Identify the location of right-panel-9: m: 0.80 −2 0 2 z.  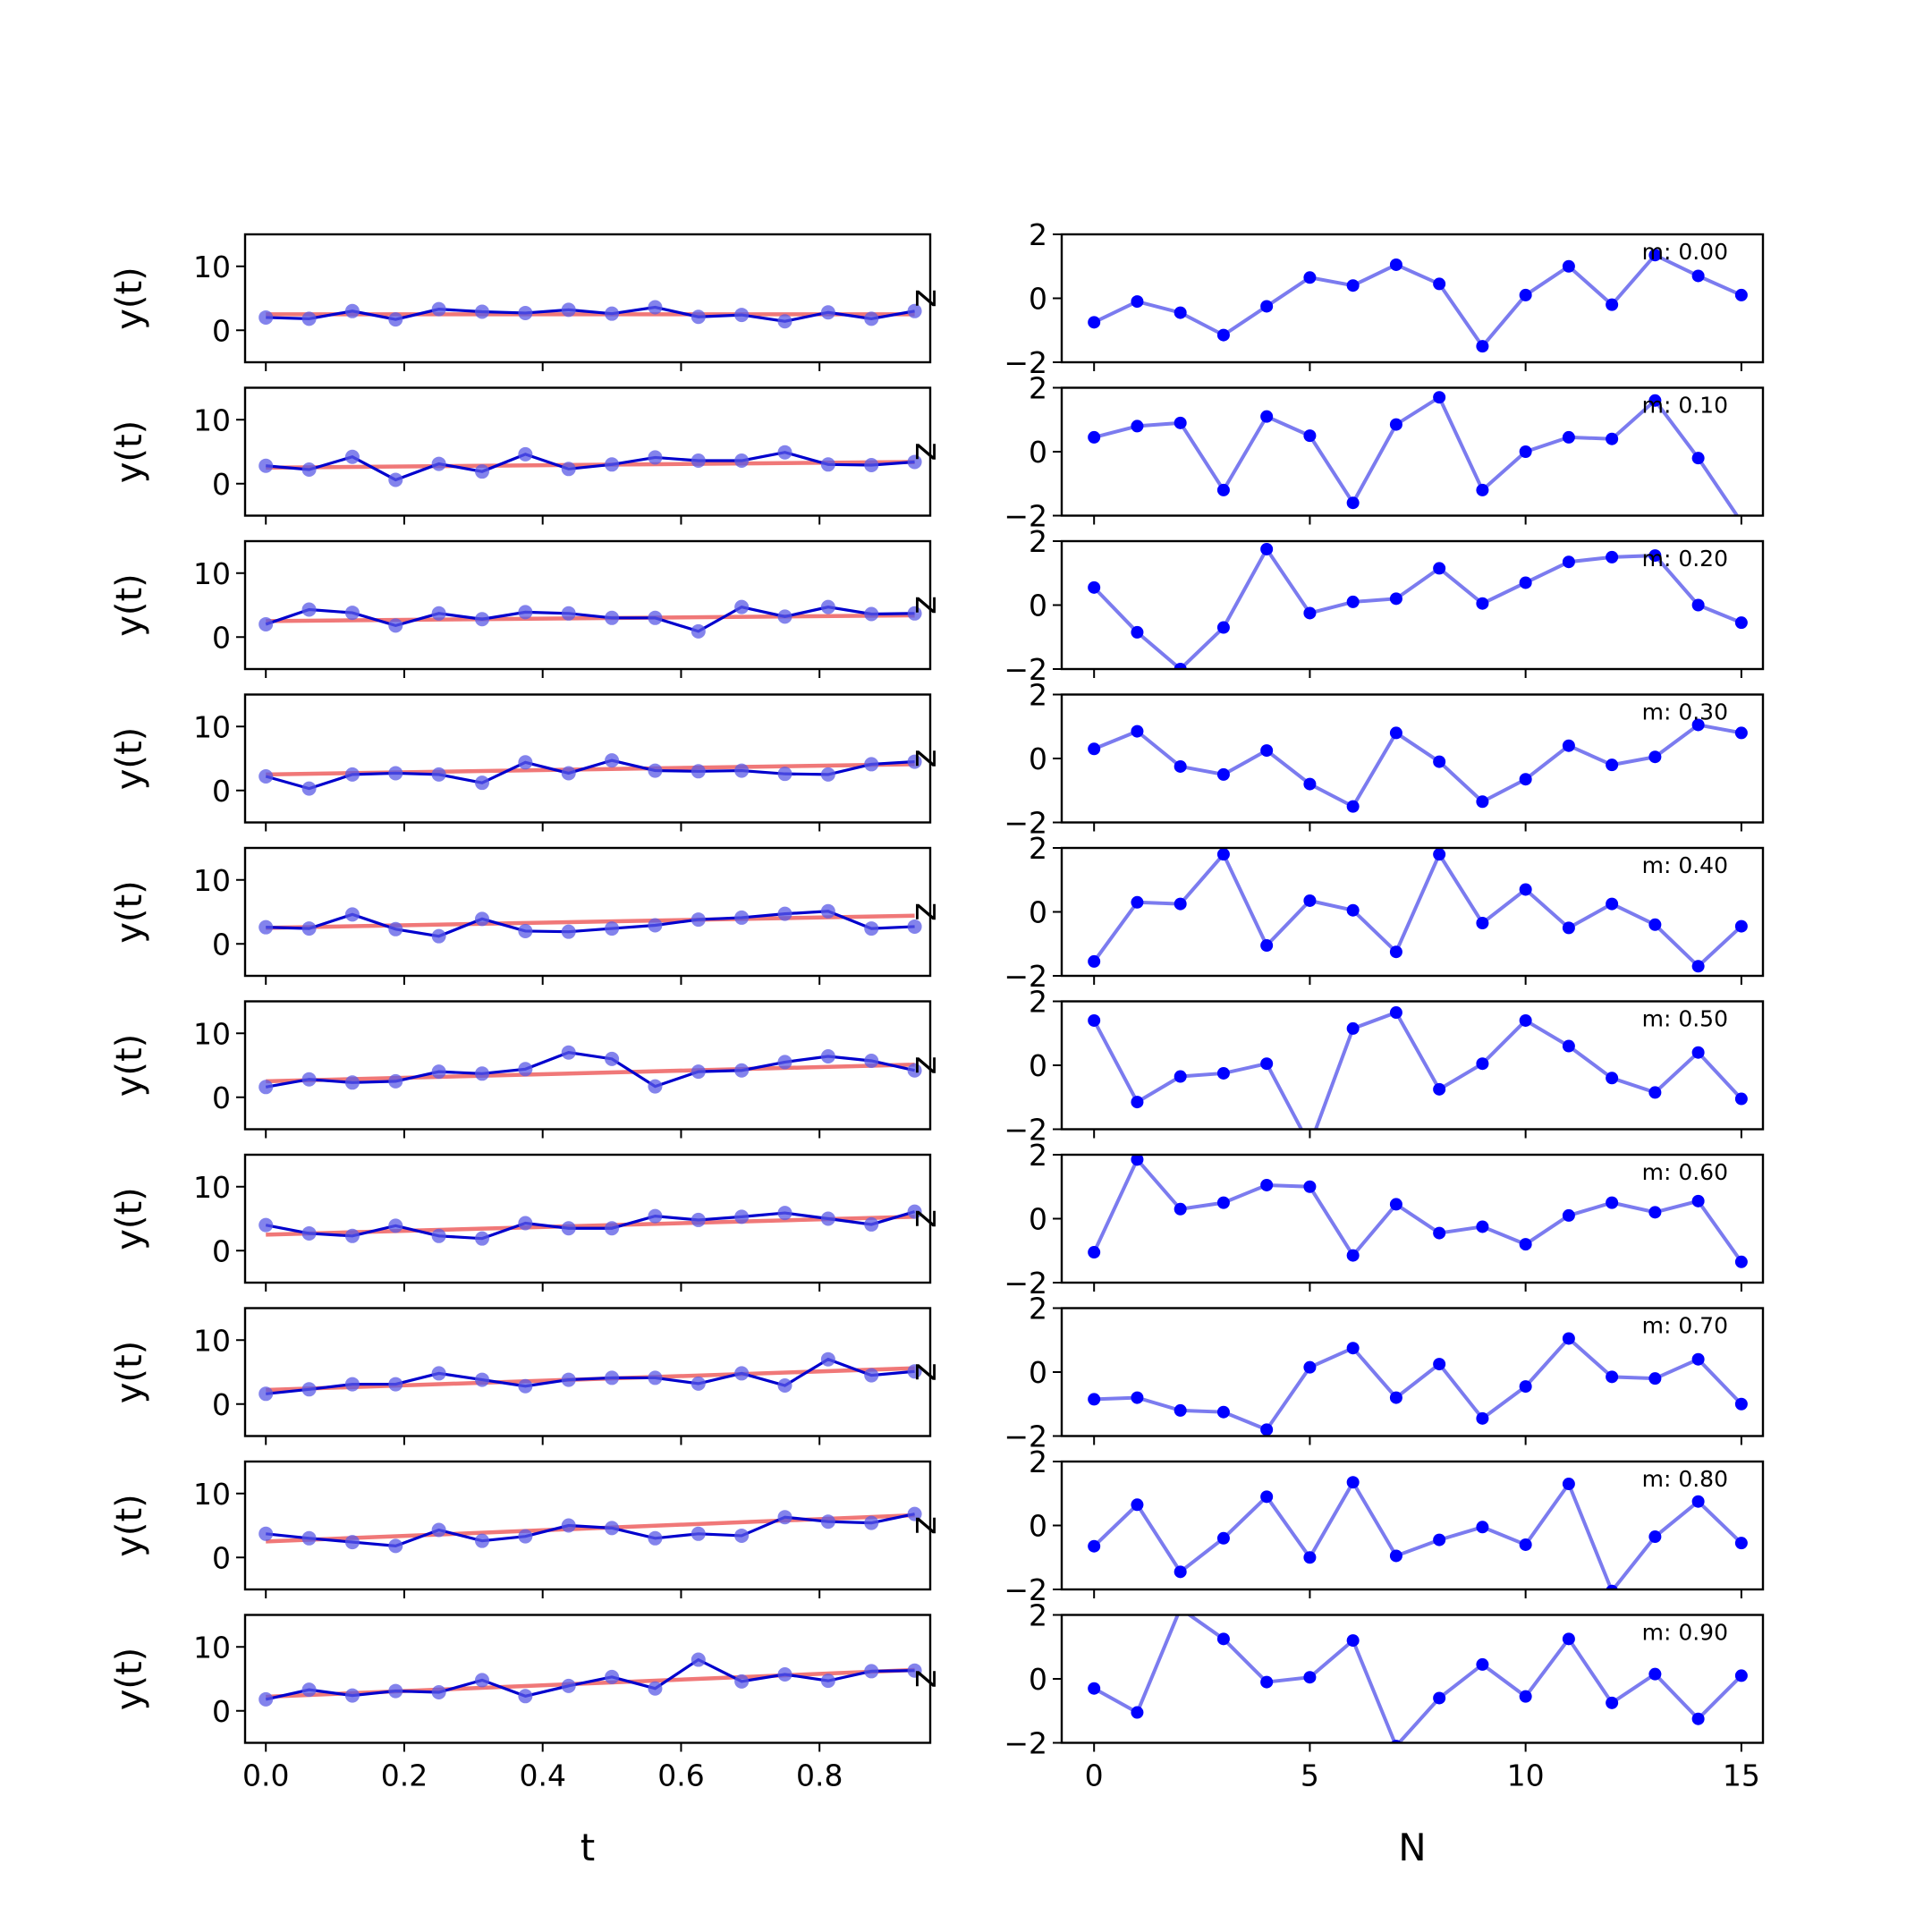
(1334, 1526).